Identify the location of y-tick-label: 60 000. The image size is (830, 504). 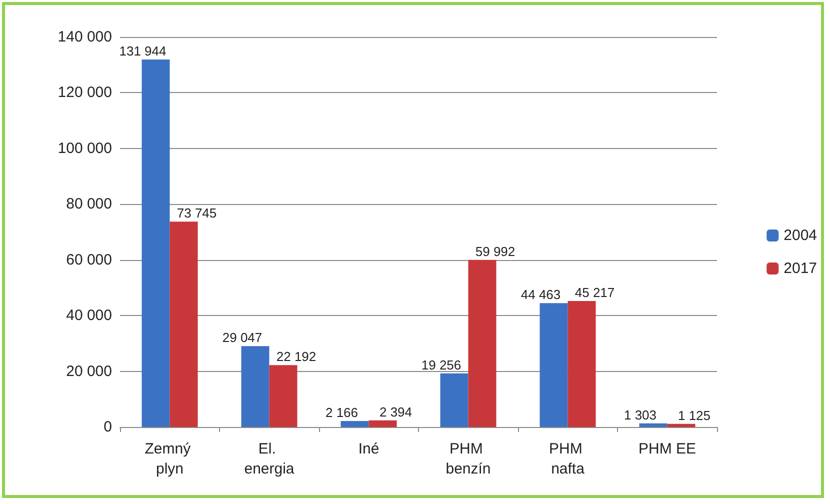
(89, 259).